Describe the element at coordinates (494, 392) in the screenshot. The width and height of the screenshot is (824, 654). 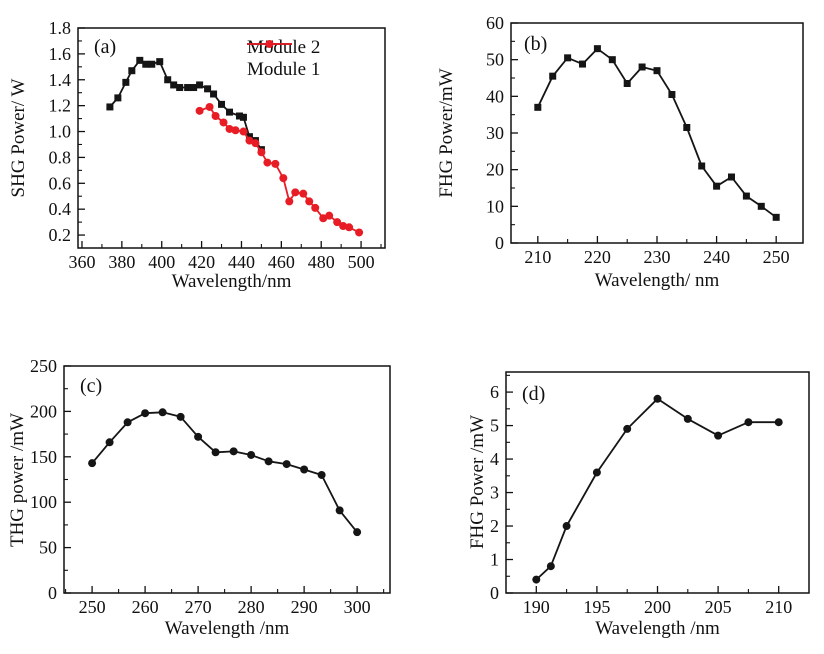
I see `y-tick-label: 6` at that location.